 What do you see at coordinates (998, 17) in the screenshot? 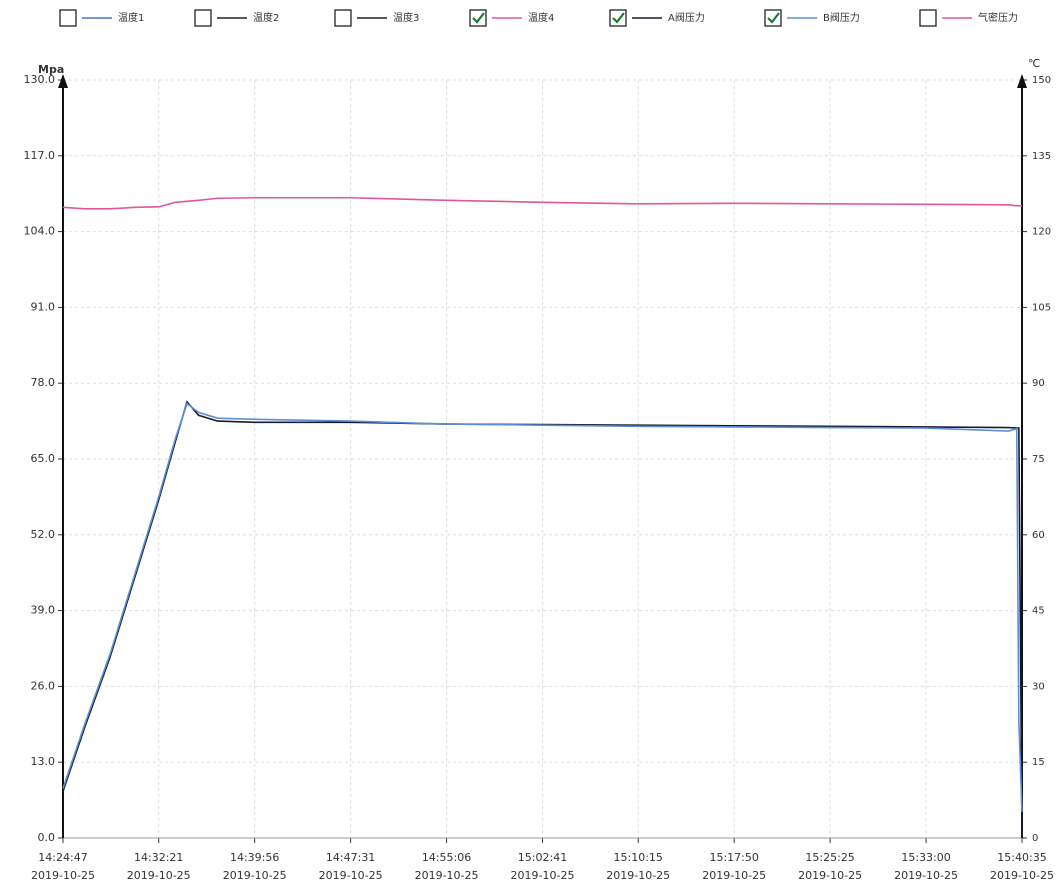
I see `legend-label: 气密压力` at bounding box center [998, 17].